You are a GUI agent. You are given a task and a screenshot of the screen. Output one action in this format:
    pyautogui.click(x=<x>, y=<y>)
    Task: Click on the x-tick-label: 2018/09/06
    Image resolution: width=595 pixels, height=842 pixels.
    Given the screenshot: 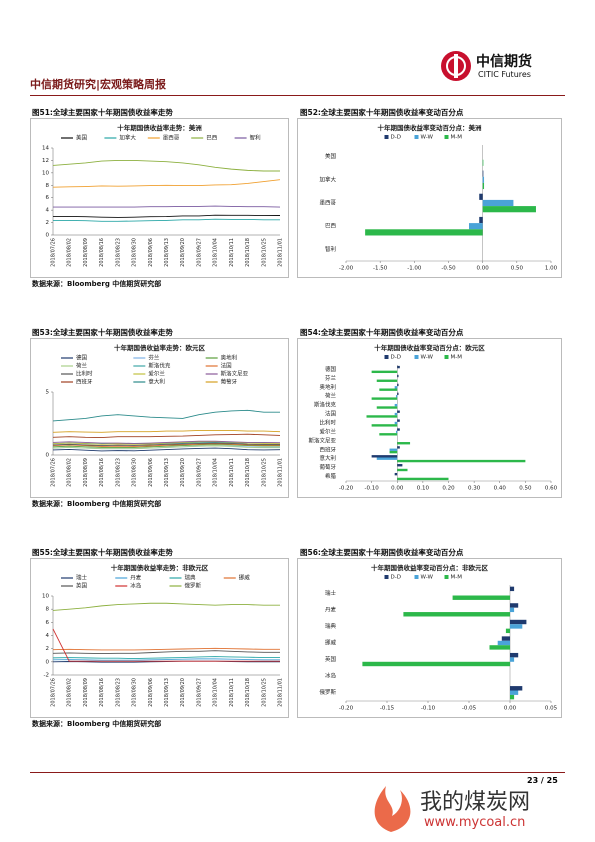 What is the action you would take?
    pyautogui.click(x=151, y=252)
    